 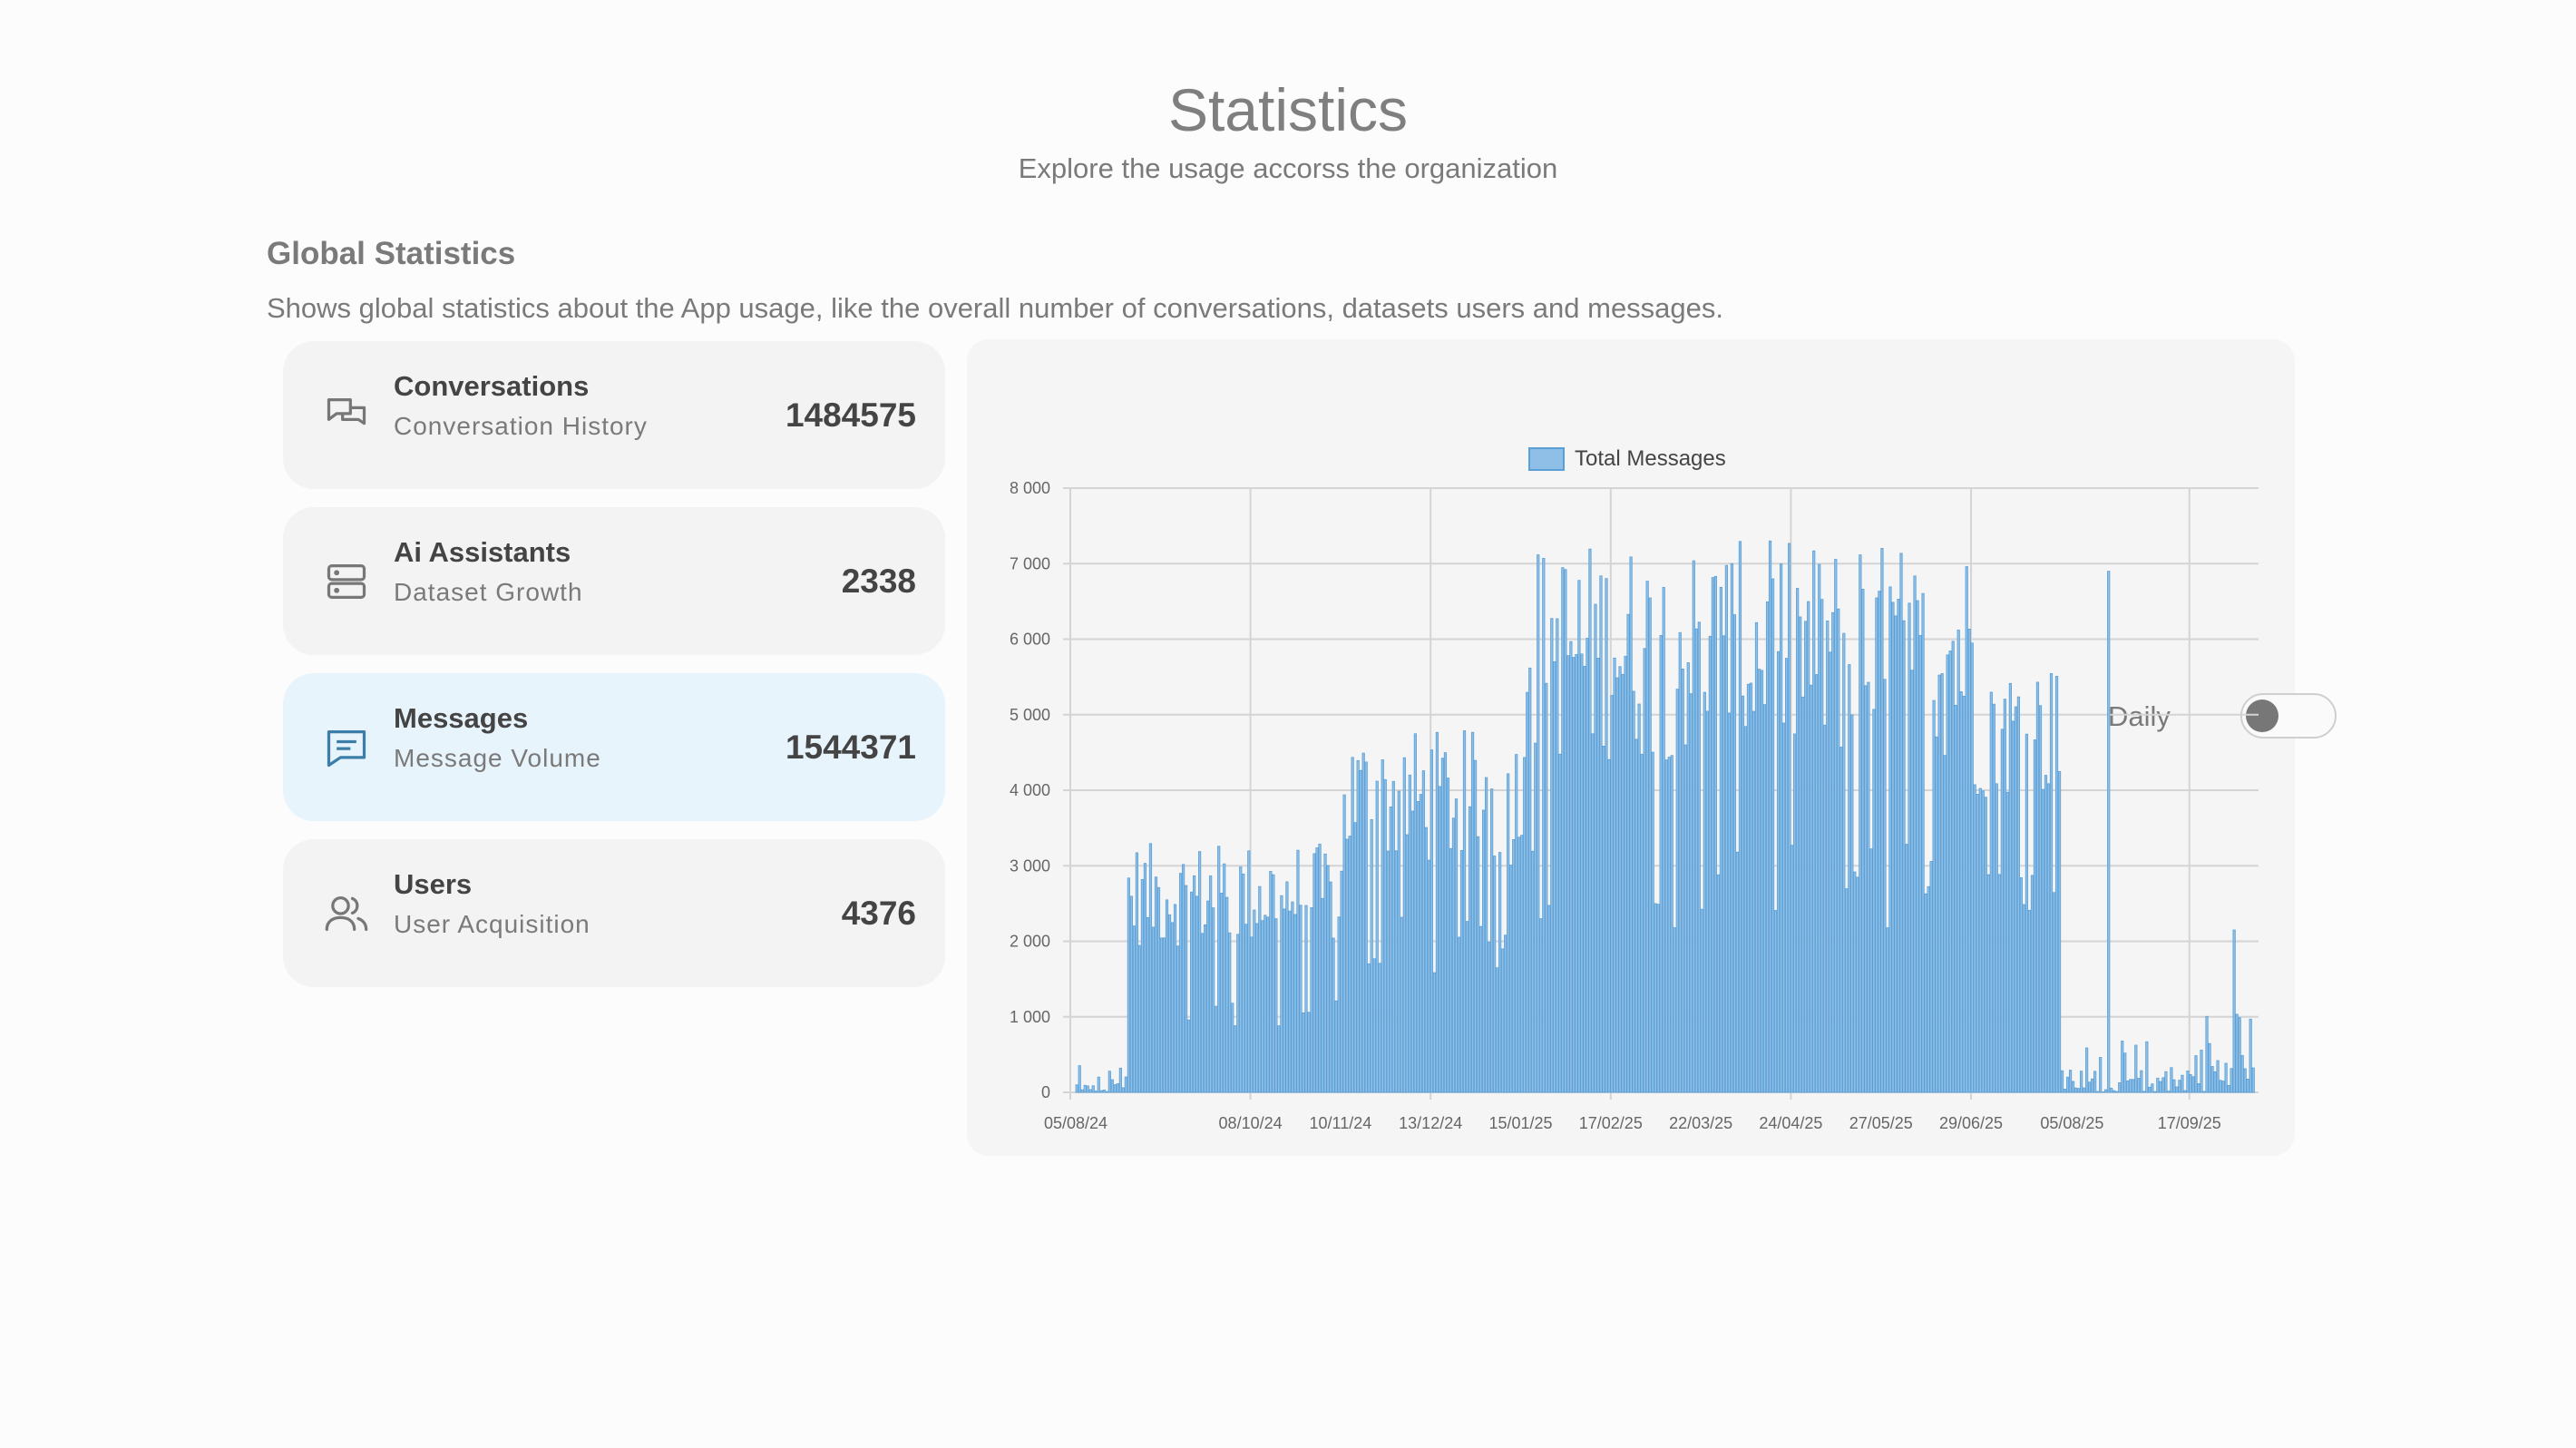 What do you see at coordinates (614, 581) in the screenshot?
I see `ai-assistants-card: Ai Assistants Dataset Growth 2338` at bounding box center [614, 581].